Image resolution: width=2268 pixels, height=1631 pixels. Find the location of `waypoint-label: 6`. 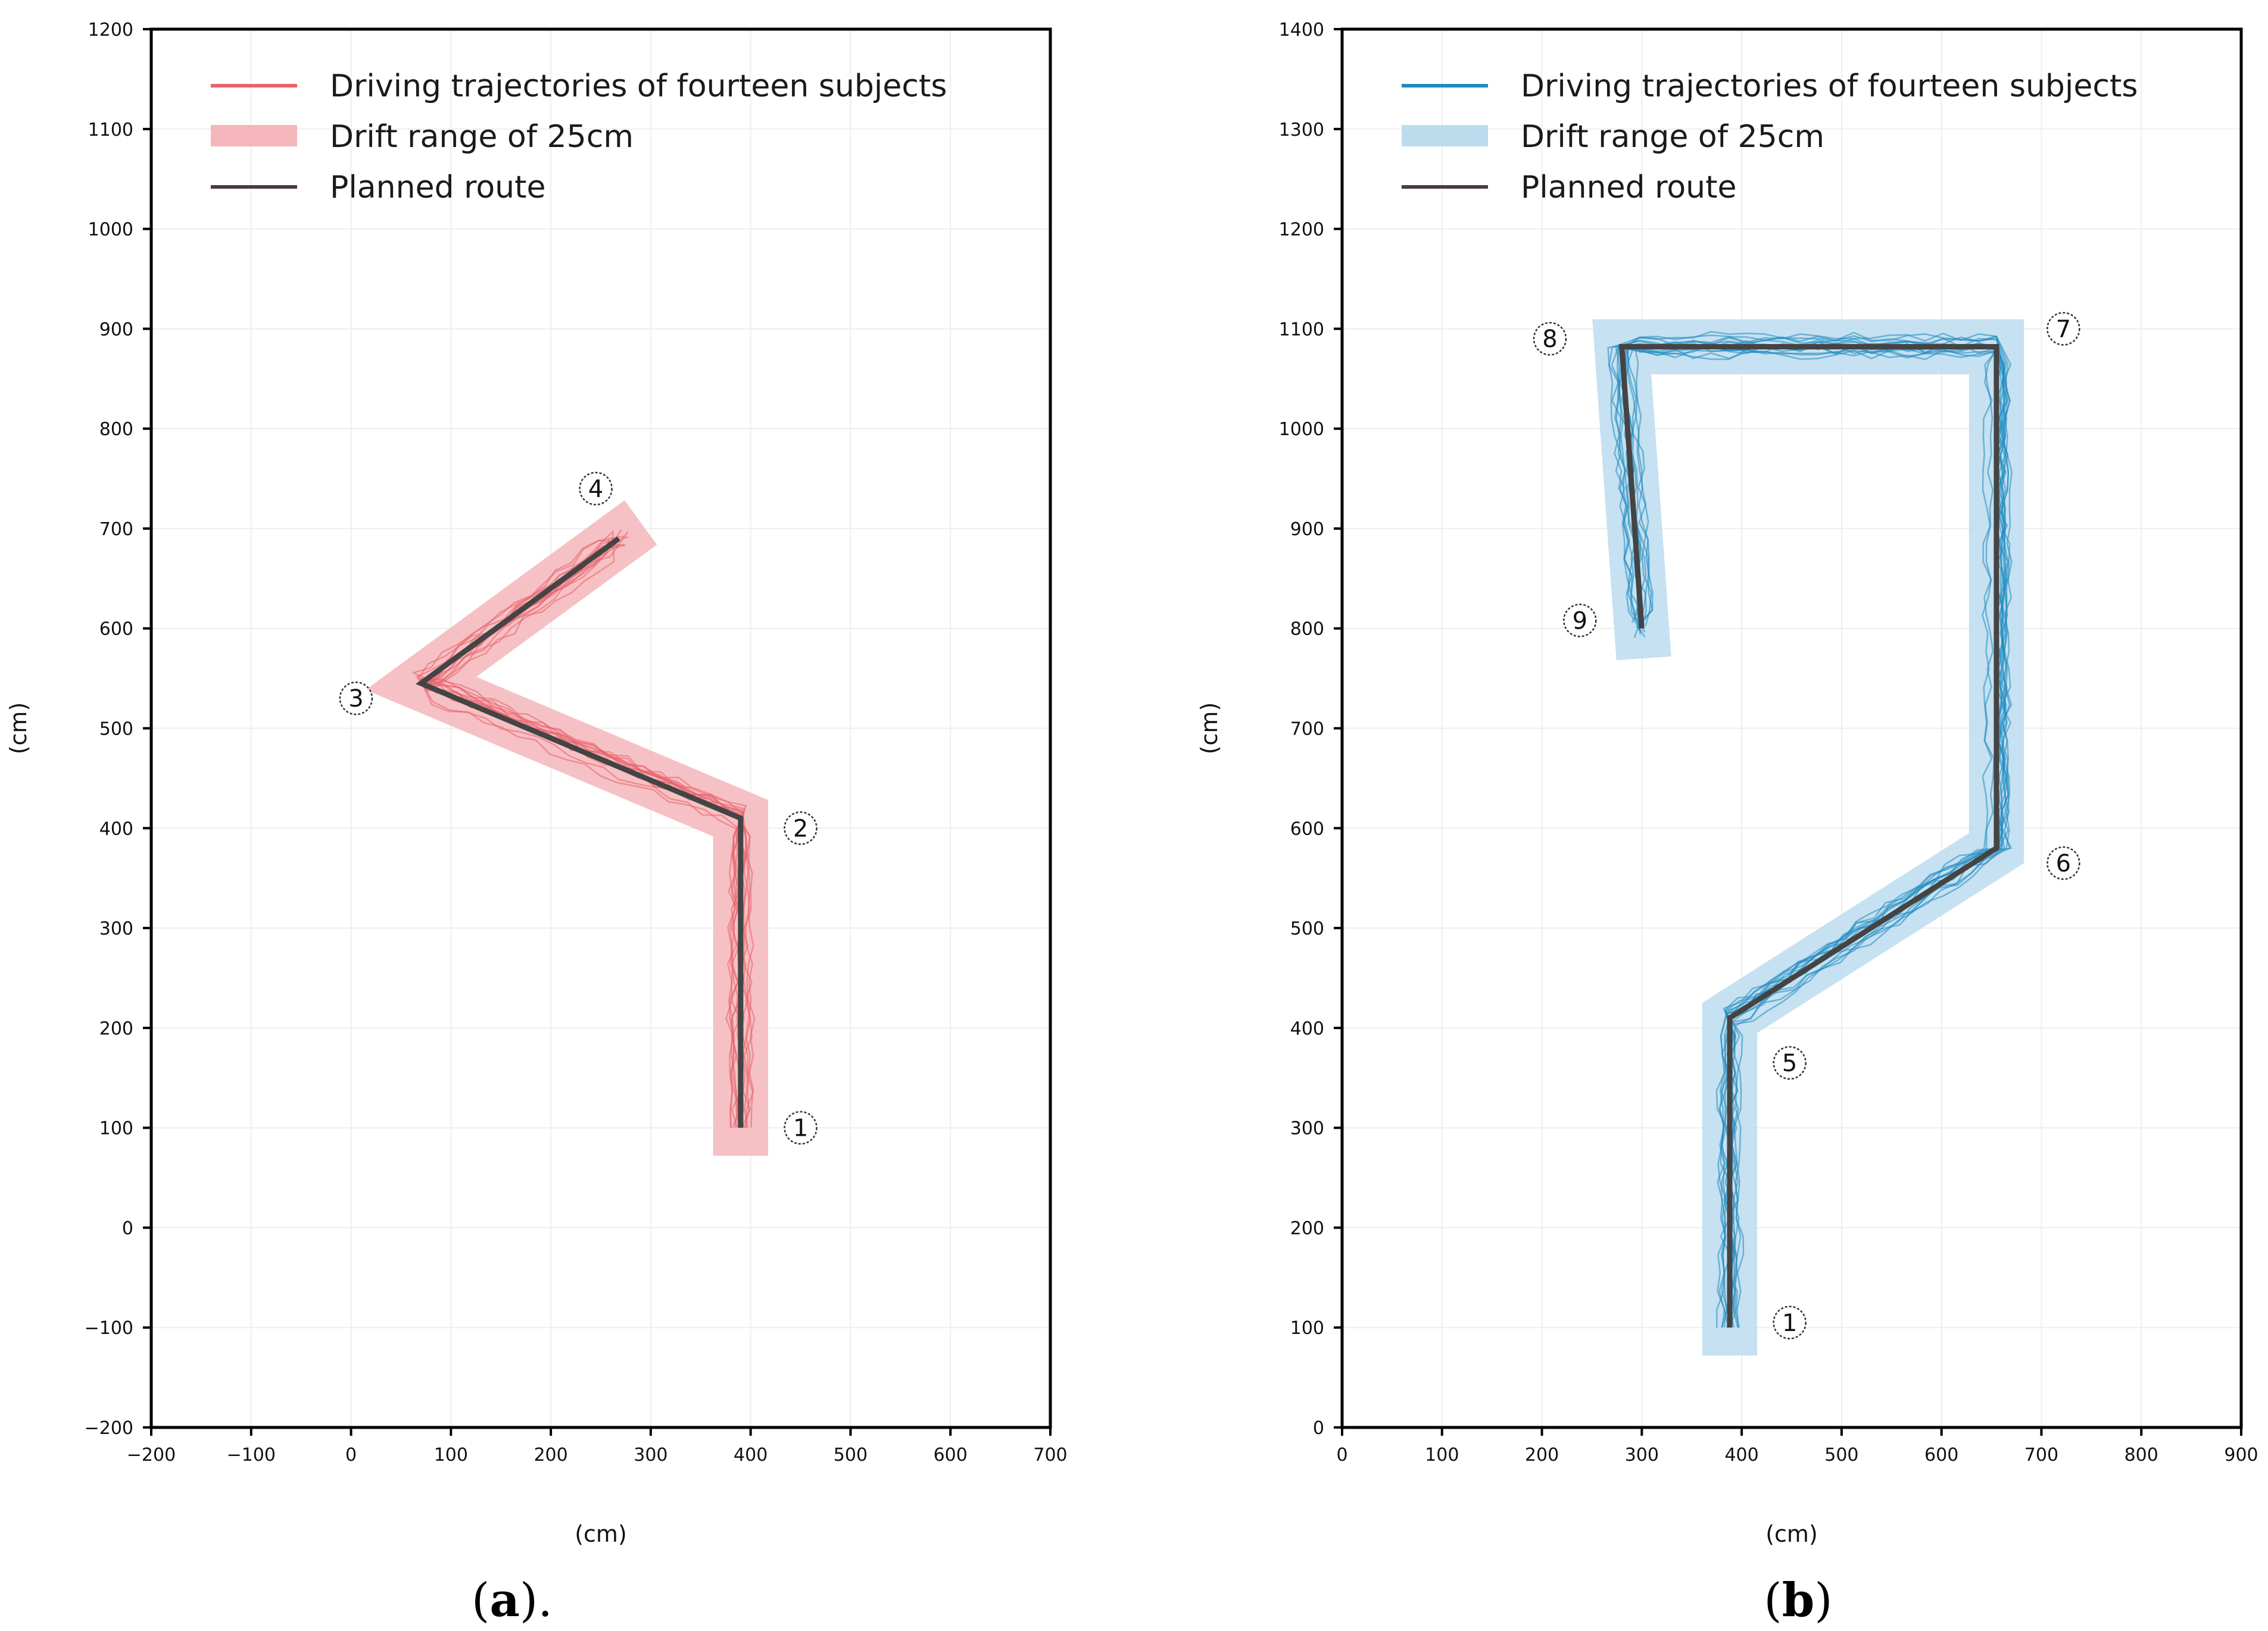

waypoint-label: 6 is located at coordinates (2063, 864).